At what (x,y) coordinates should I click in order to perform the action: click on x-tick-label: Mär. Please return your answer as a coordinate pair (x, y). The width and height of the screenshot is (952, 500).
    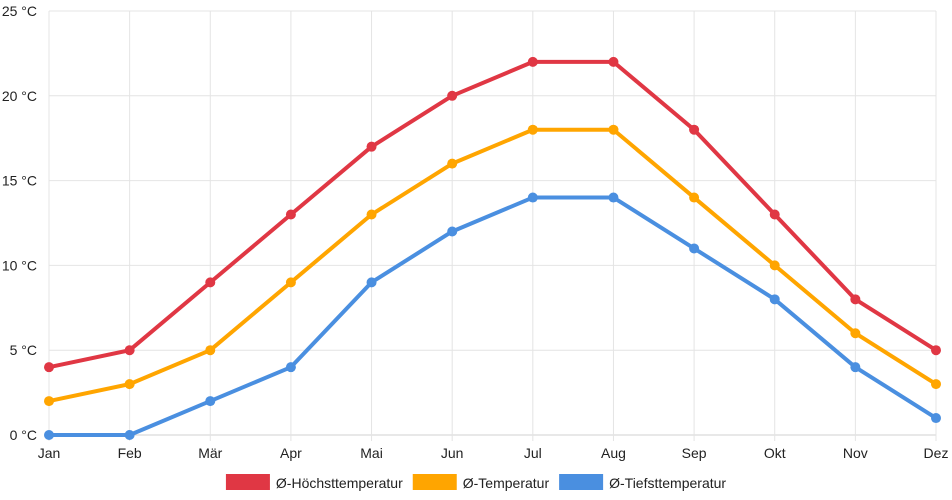
    Looking at the image, I should click on (210, 453).